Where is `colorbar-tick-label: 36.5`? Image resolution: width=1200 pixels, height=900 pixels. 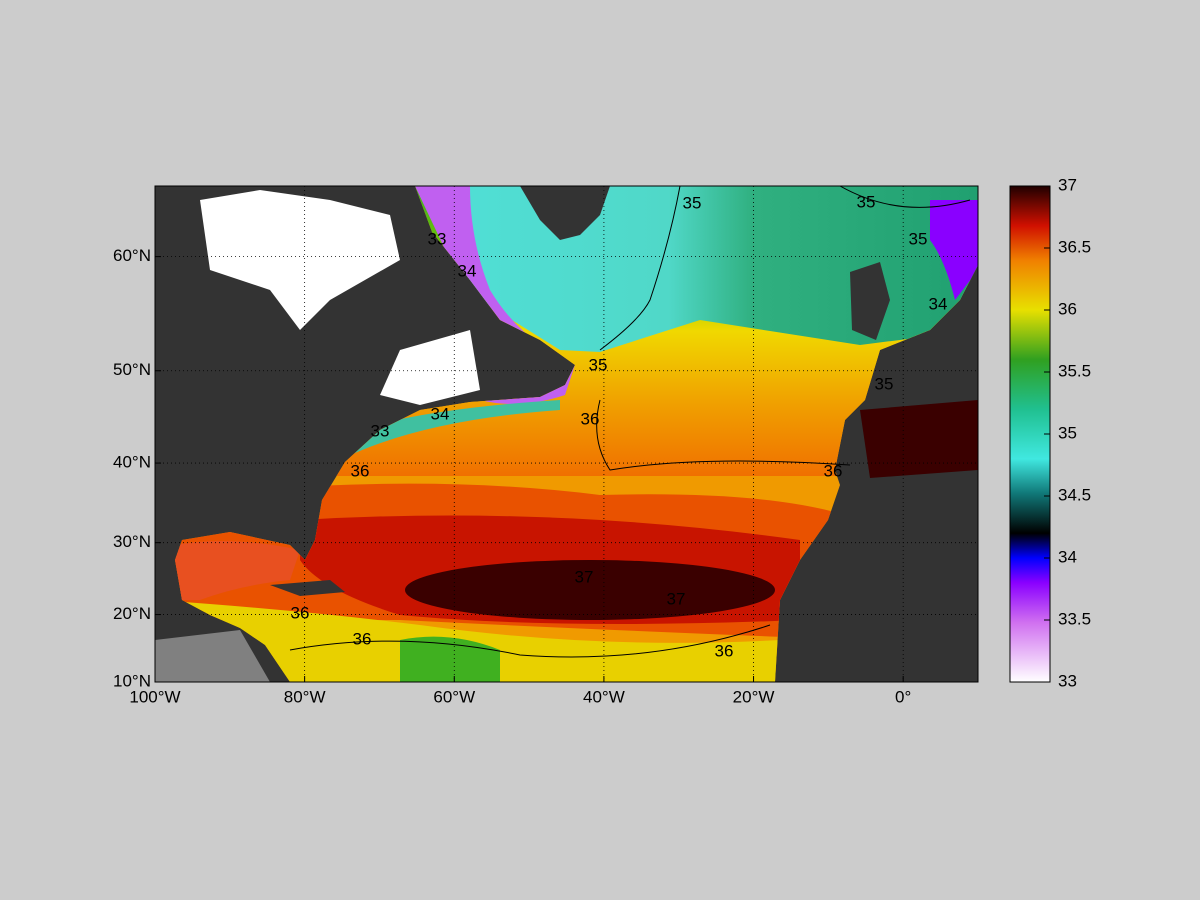 colorbar-tick-label: 36.5 is located at coordinates (1074, 246).